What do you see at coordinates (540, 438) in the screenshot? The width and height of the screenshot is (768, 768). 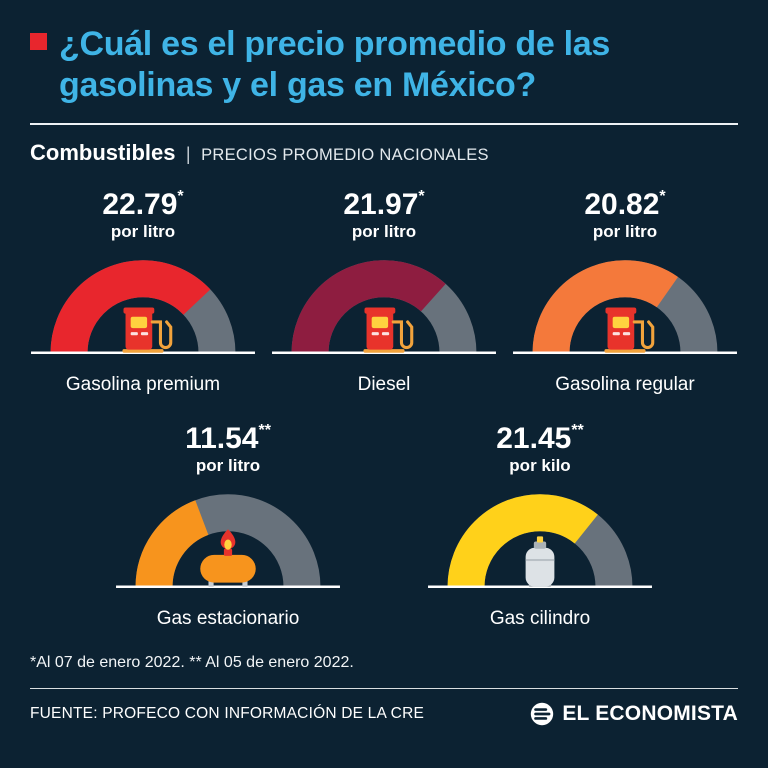 I see `gauge-value: 21.45**` at bounding box center [540, 438].